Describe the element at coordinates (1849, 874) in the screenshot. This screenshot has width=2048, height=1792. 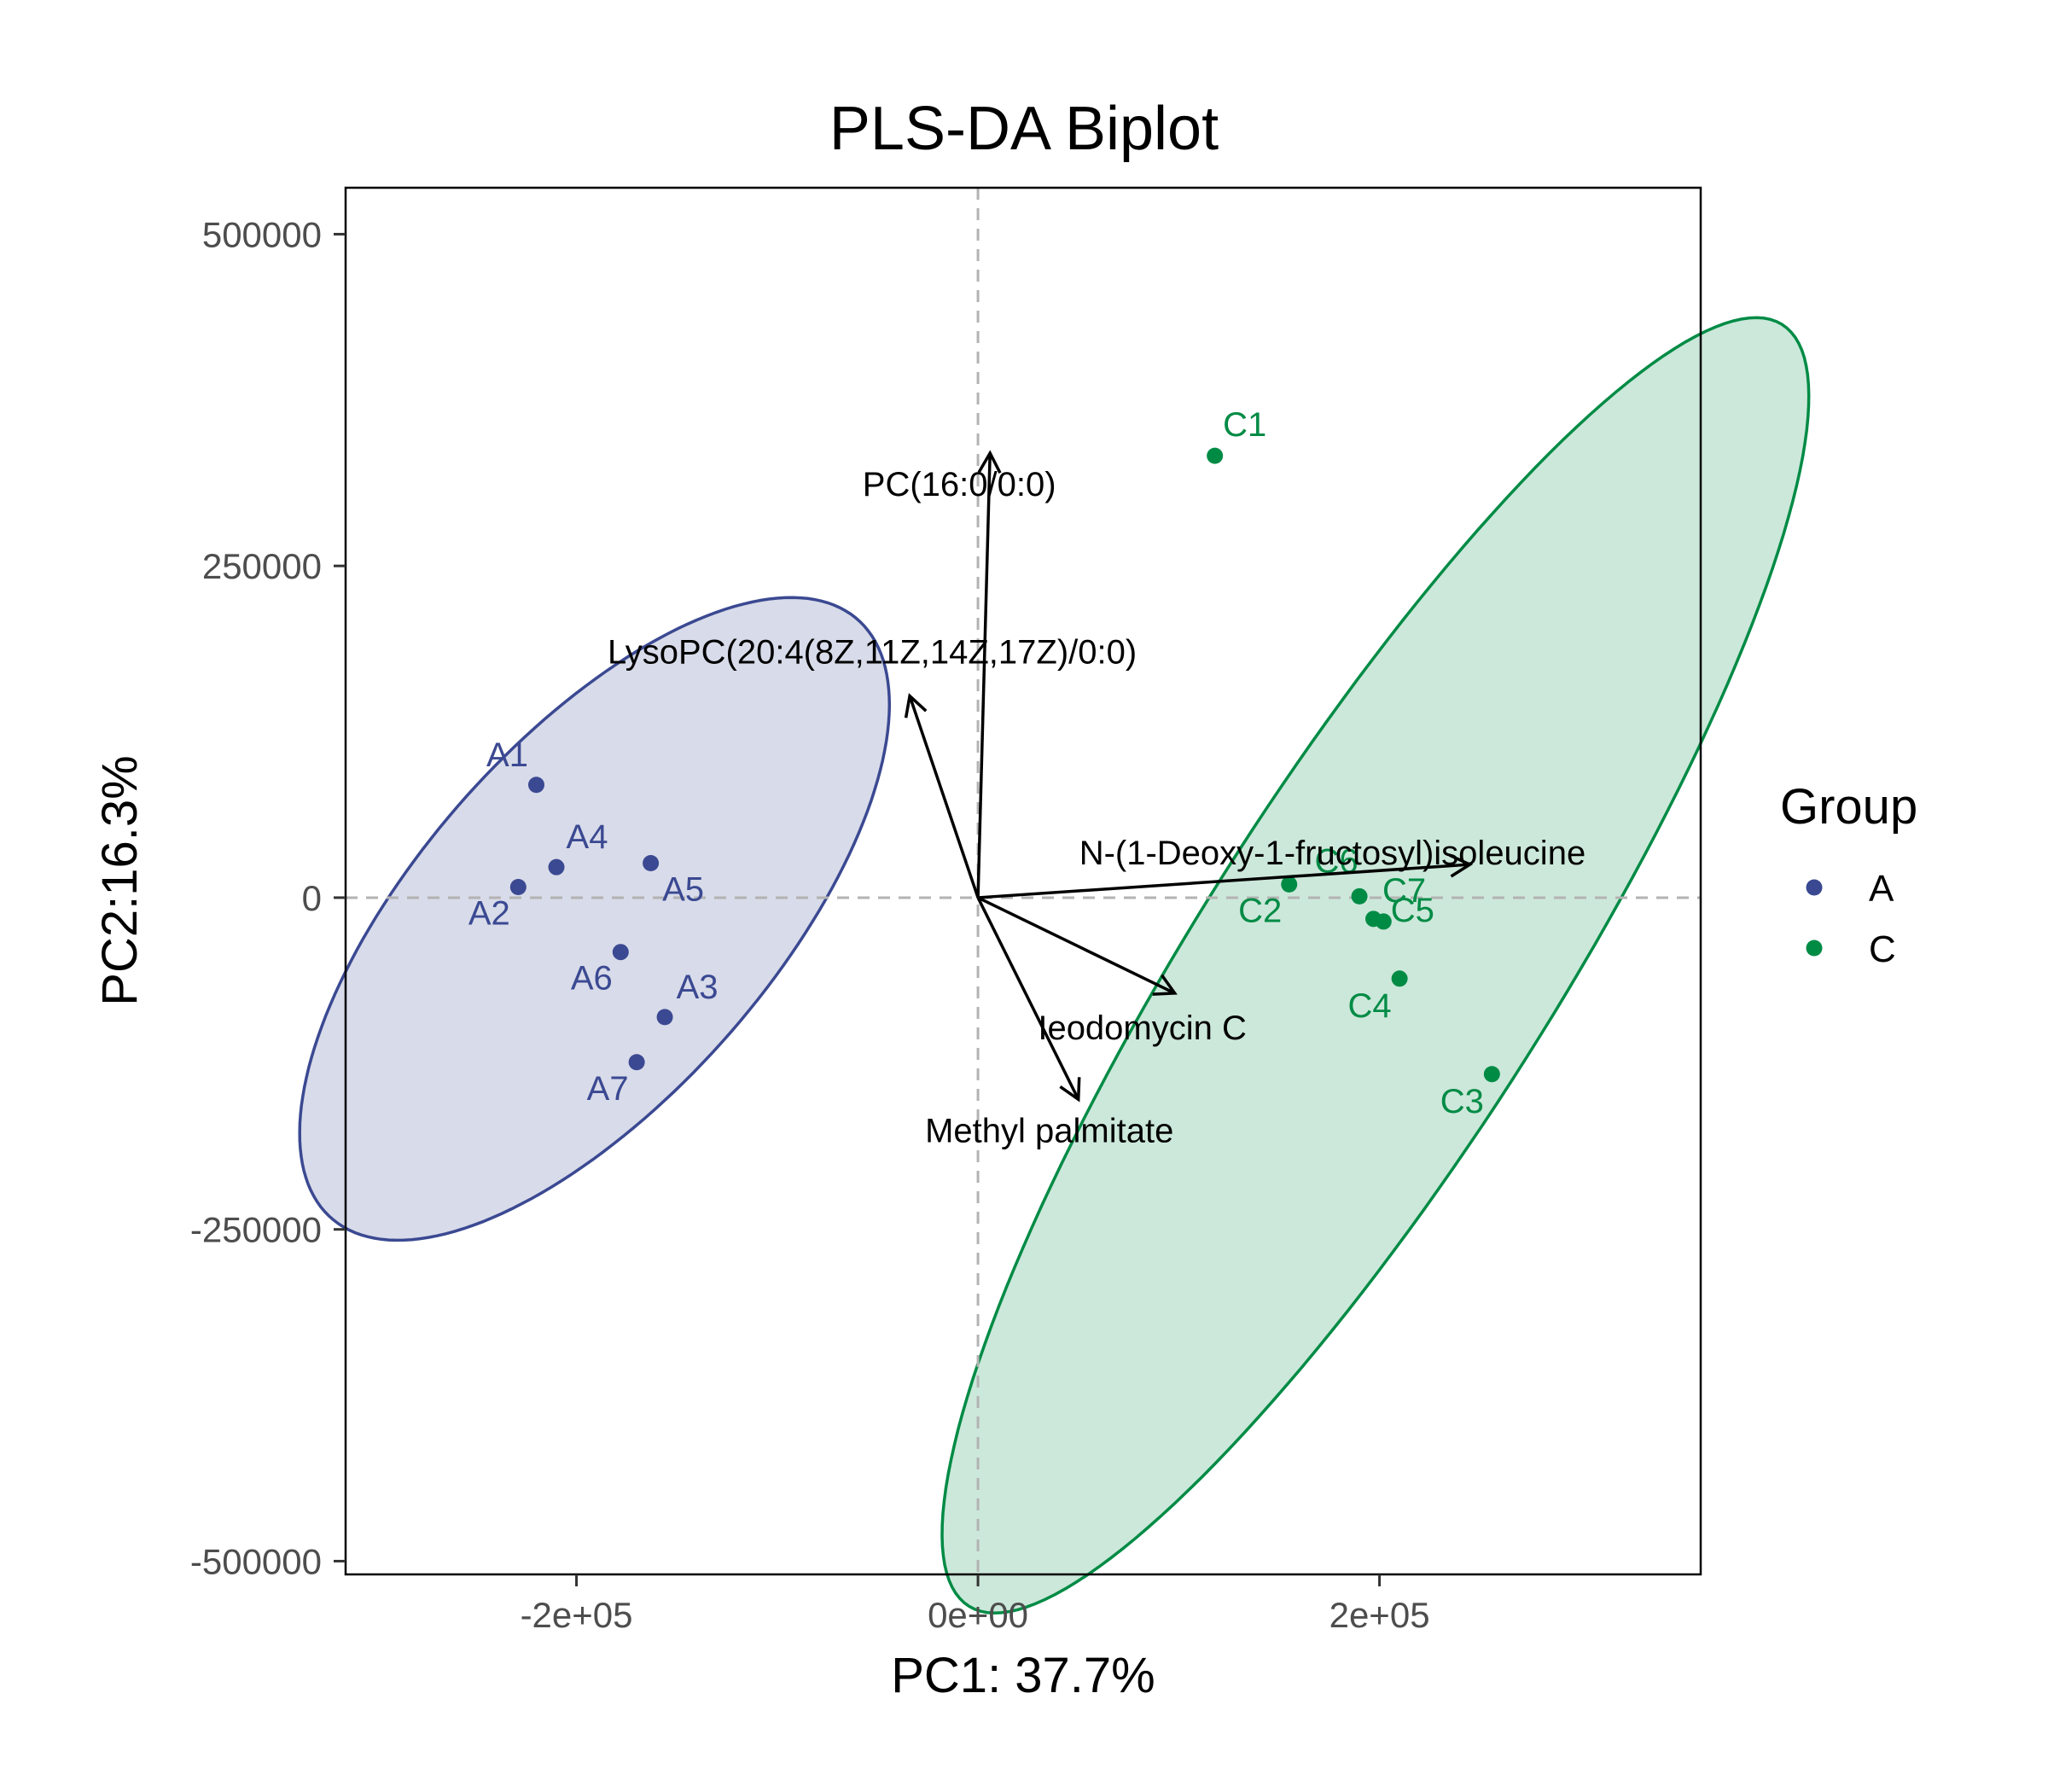
I see `legend: Group AC` at that location.